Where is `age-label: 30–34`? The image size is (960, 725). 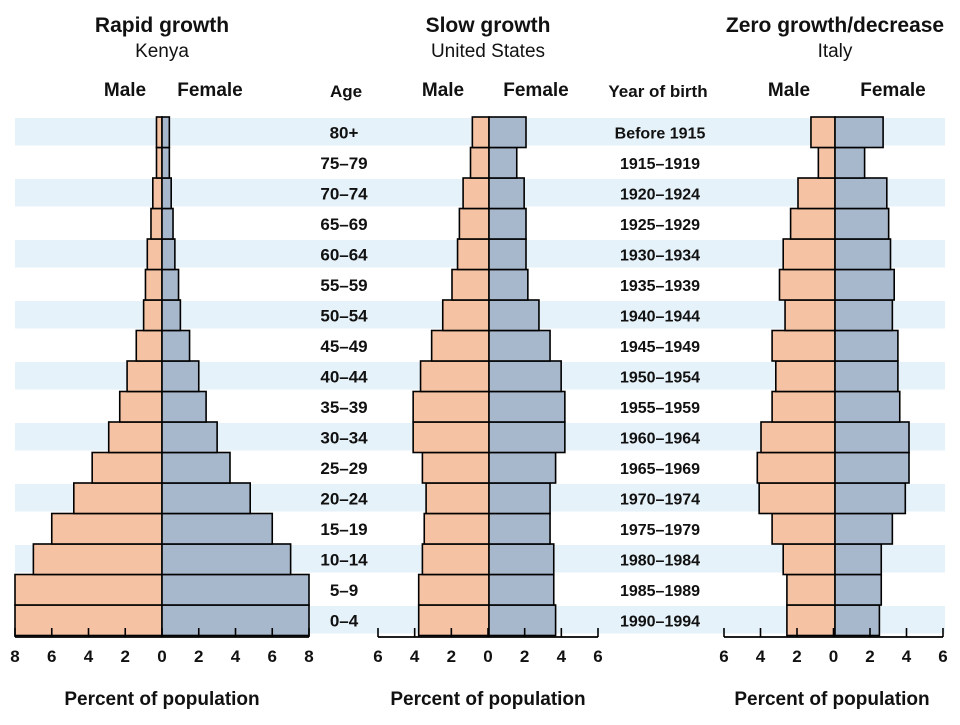
age-label: 30–34 is located at coordinates (344, 437).